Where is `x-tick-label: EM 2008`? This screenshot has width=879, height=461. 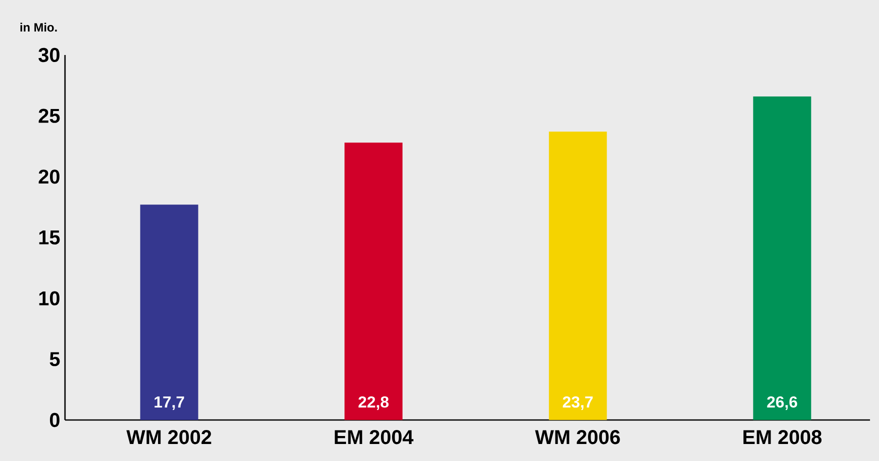
x-tick-label: EM 2008 is located at coordinates (782, 437).